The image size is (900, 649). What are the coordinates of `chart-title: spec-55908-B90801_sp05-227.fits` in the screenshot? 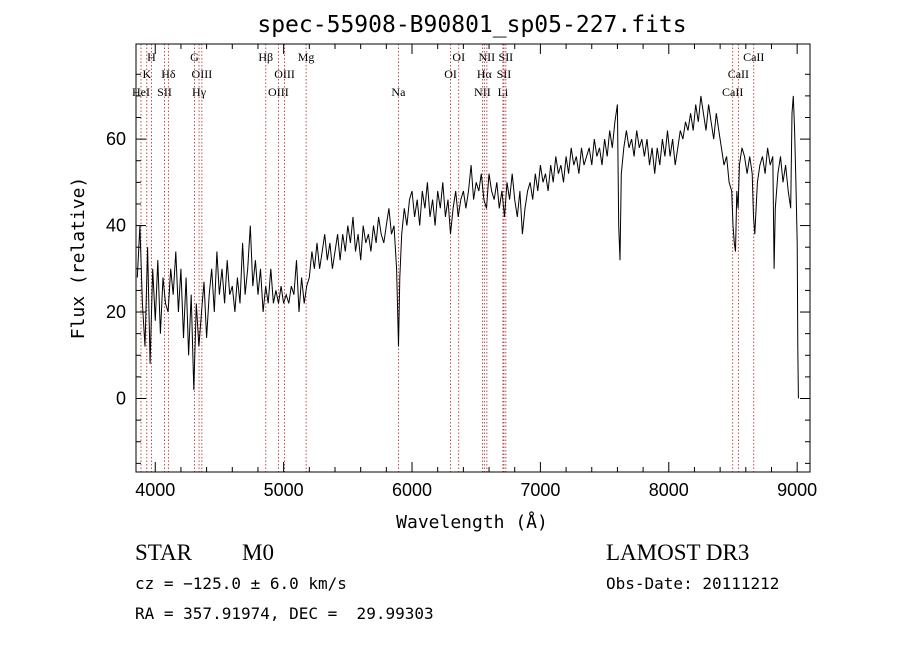 It's located at (471, 25).